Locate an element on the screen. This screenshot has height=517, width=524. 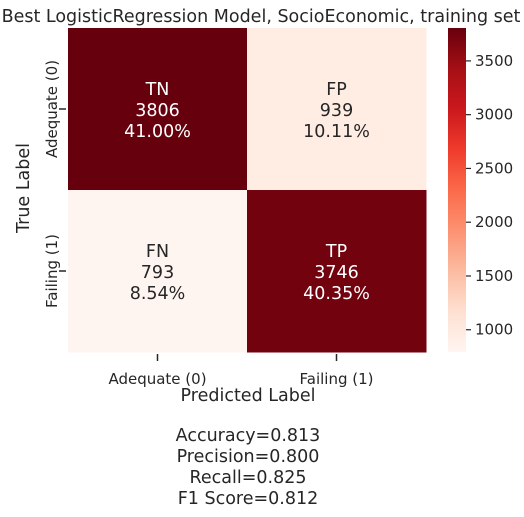
accuracy-text: Accuracy=0.813 is located at coordinates (248, 436).